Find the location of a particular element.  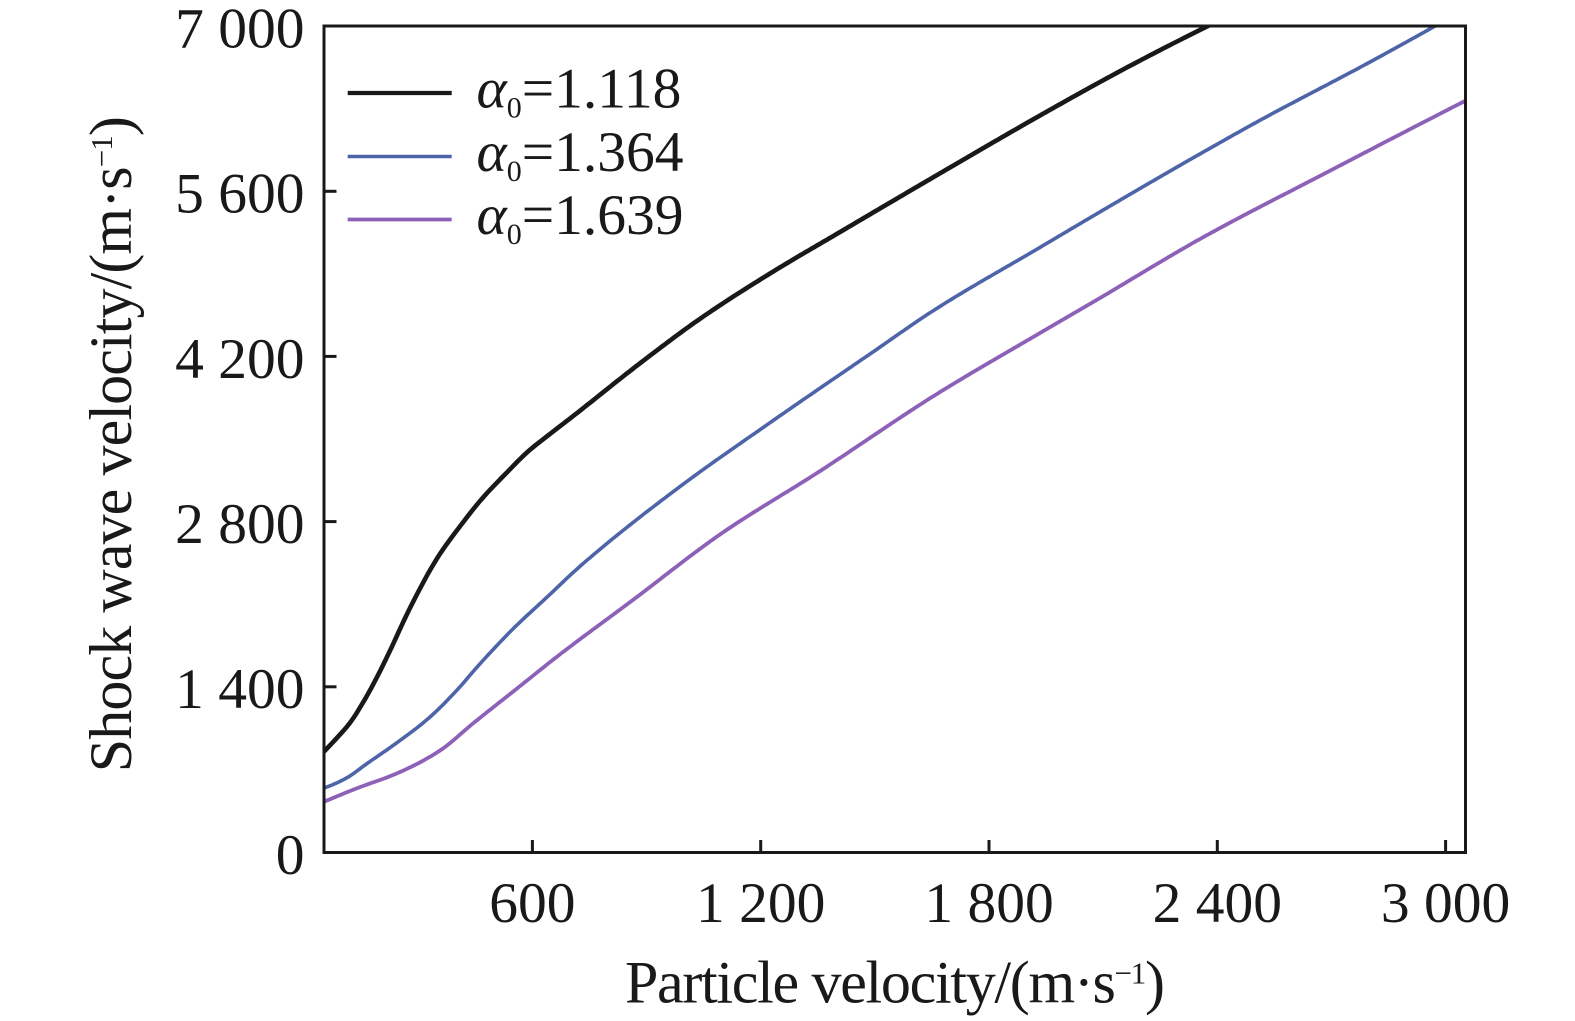

svg-text: α0=1.364 is located at coordinates (580, 154).